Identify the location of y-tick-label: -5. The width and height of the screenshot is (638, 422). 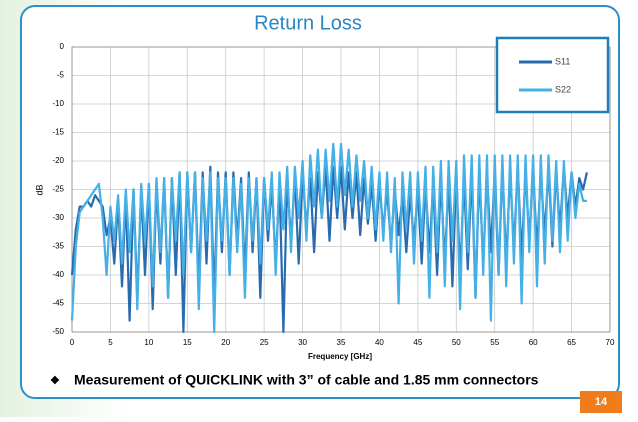
(61, 75).